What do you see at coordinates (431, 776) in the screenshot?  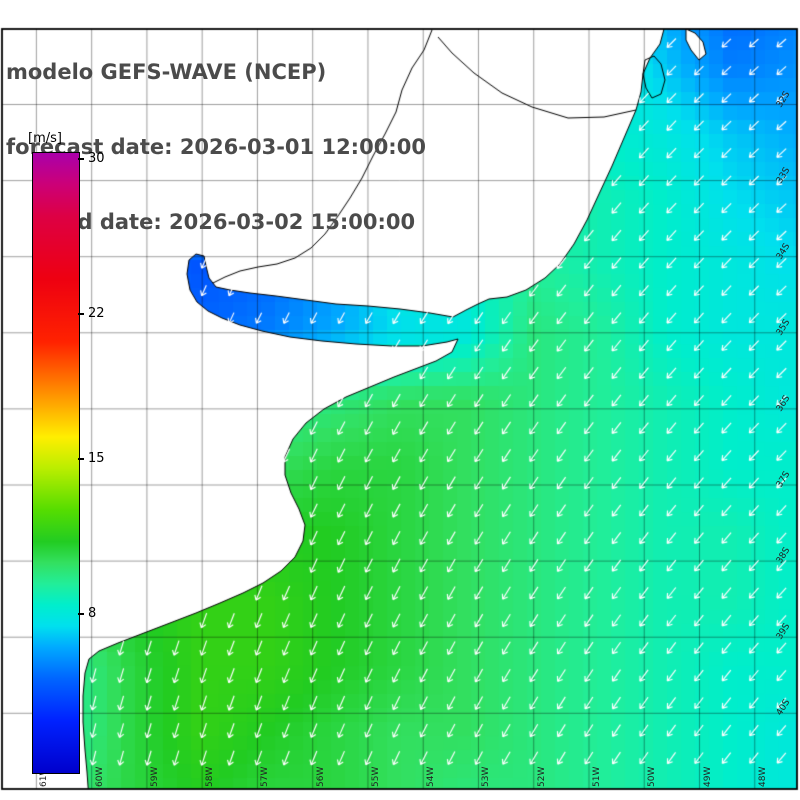 I see `lon-label: 54W` at bounding box center [431, 776].